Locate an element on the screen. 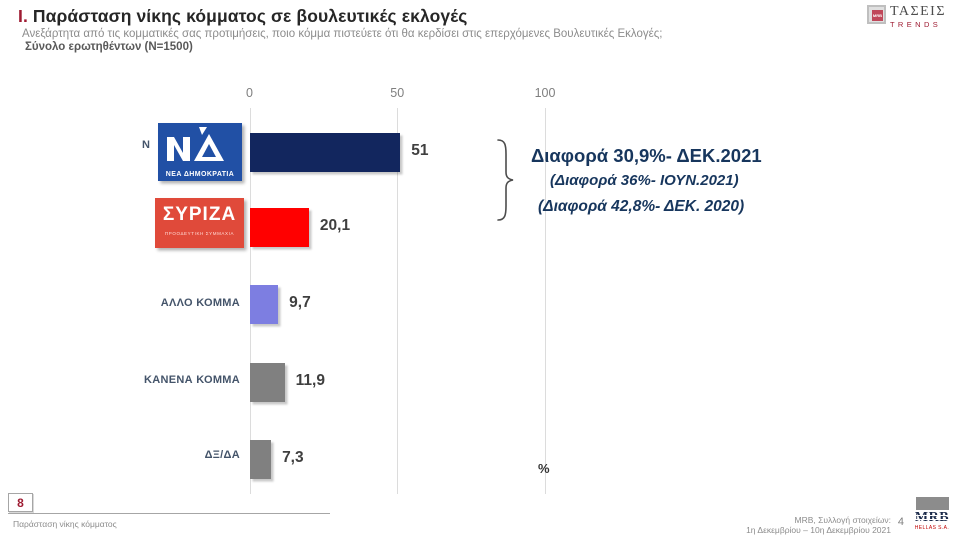 The height and width of the screenshot is (540, 960). brand-name: ΤΑΣΕΙΣ is located at coordinates (917, 11).